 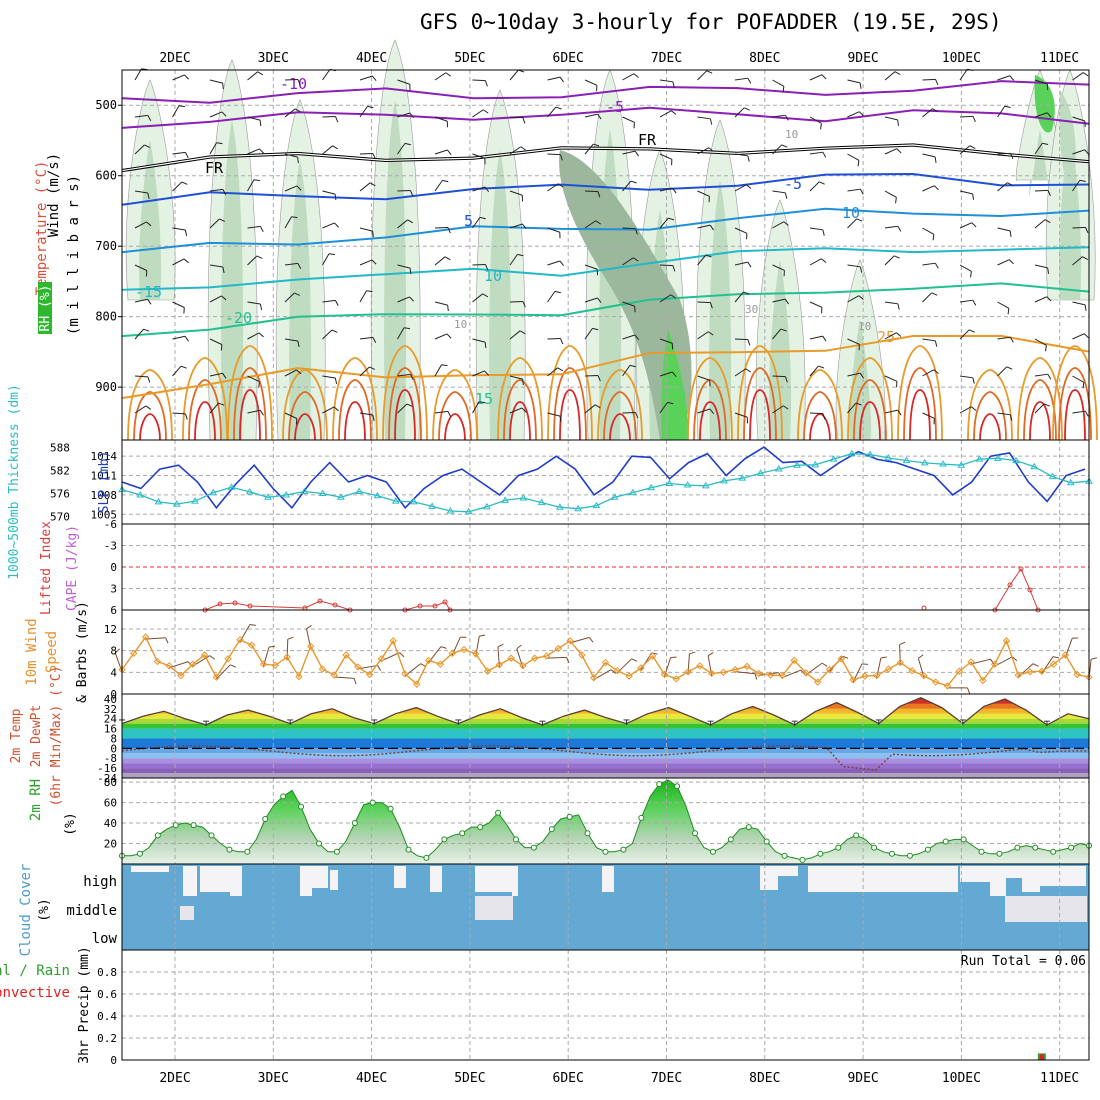 I want to click on wind-tick-label: 8, so click(x=113, y=651).